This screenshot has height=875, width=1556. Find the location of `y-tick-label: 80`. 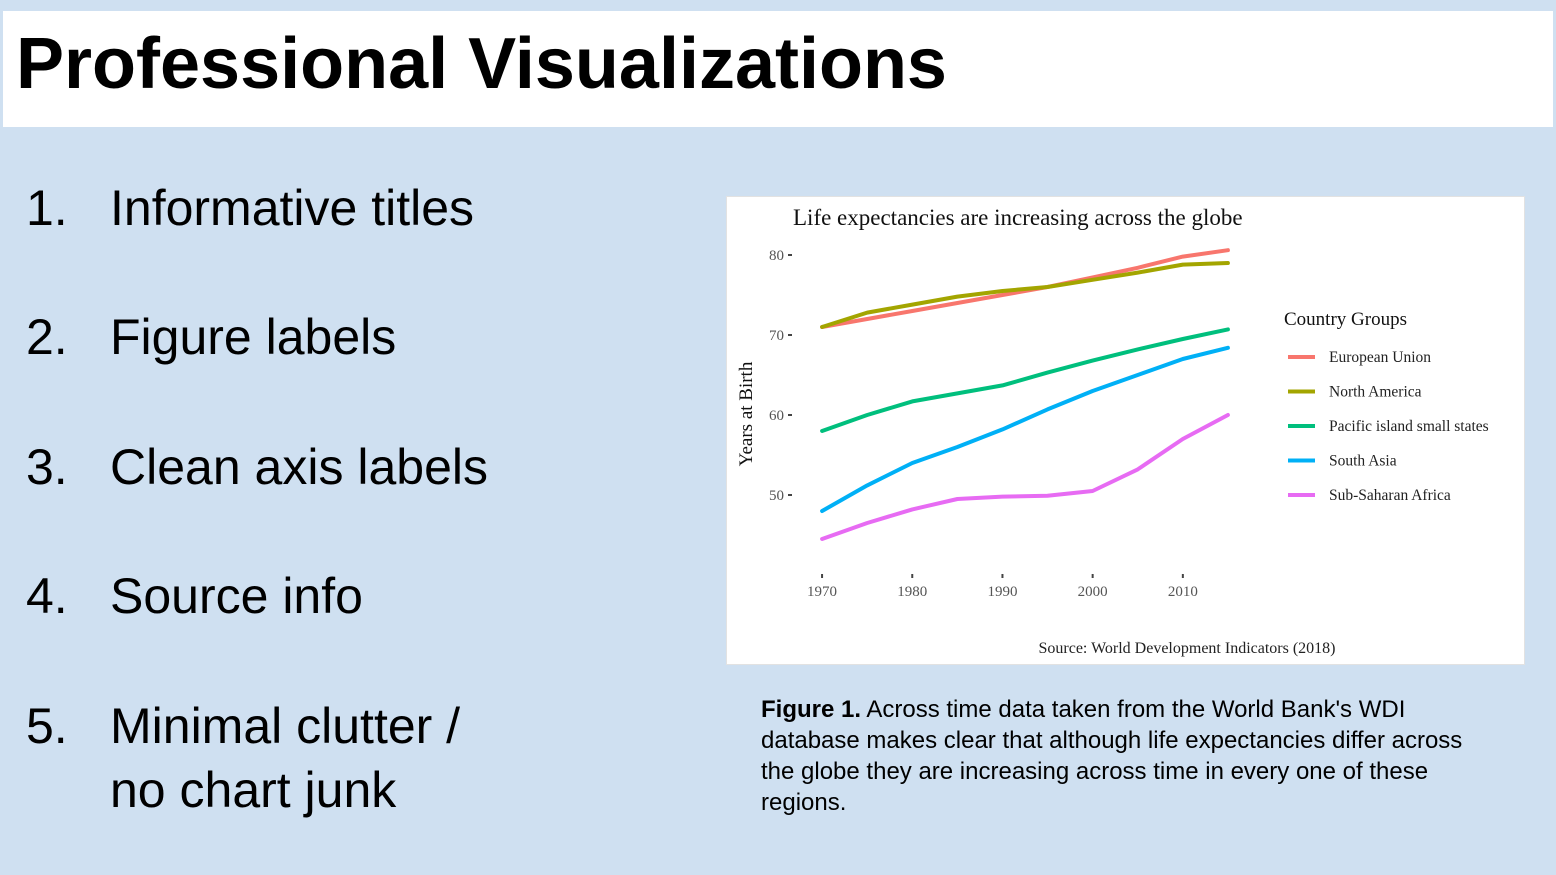

y-tick-label: 80 is located at coordinates (776, 256).